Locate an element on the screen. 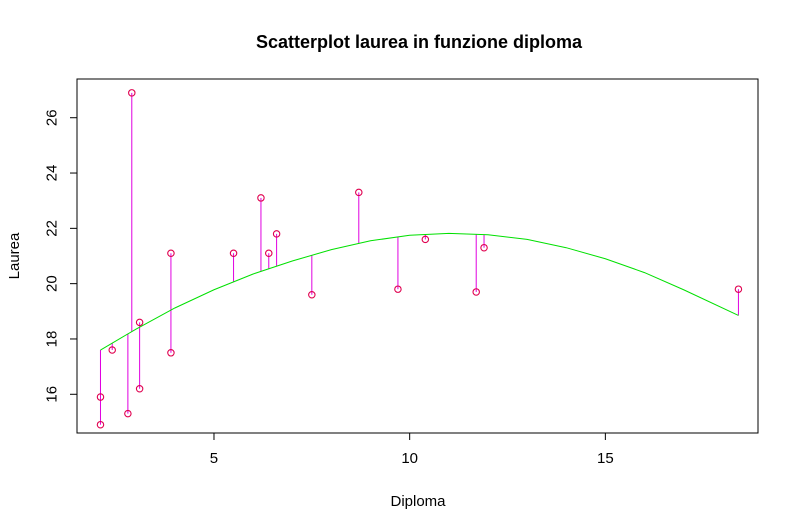  y-axis-label: Laurea is located at coordinates (14, 255).